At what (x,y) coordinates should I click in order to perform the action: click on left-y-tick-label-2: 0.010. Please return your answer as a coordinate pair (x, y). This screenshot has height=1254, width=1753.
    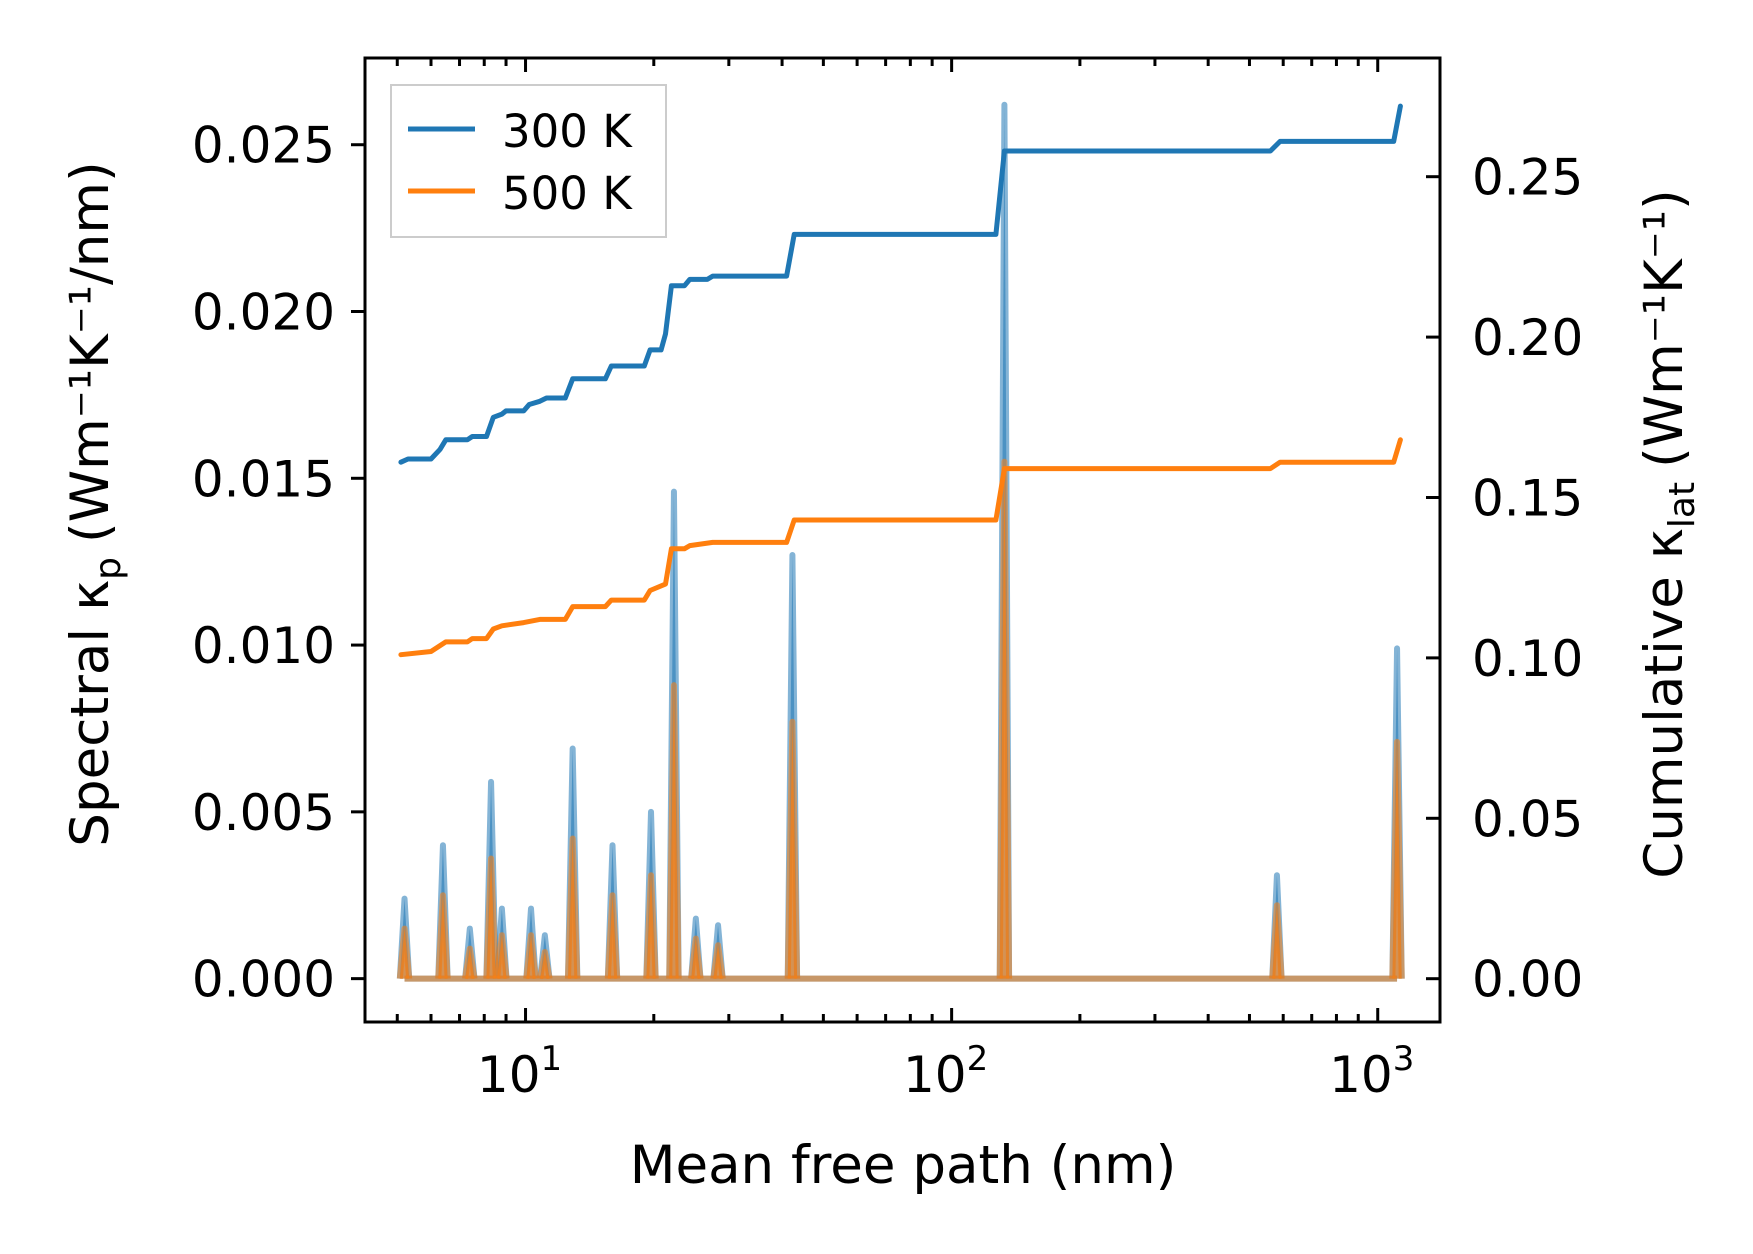
    Looking at the image, I should click on (263, 646).